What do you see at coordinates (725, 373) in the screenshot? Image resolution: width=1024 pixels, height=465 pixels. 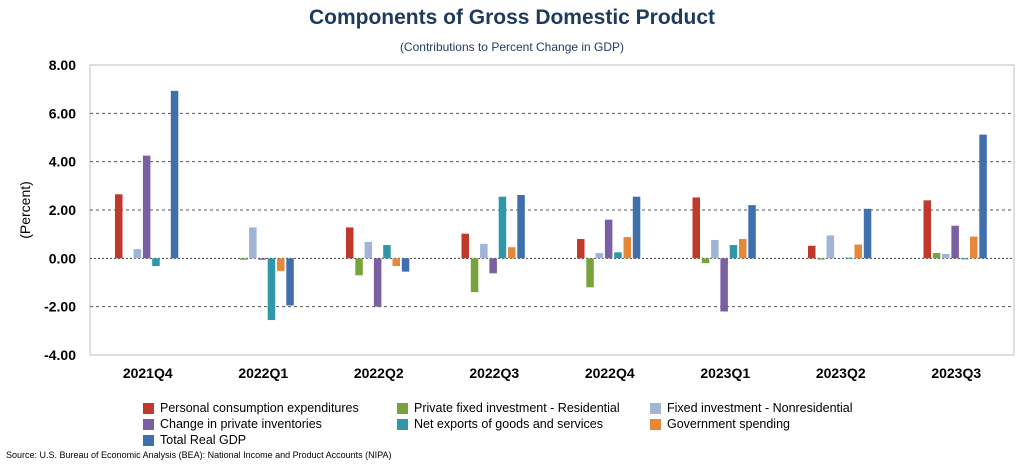 I see `x-tick-label: 2023Q1` at bounding box center [725, 373].